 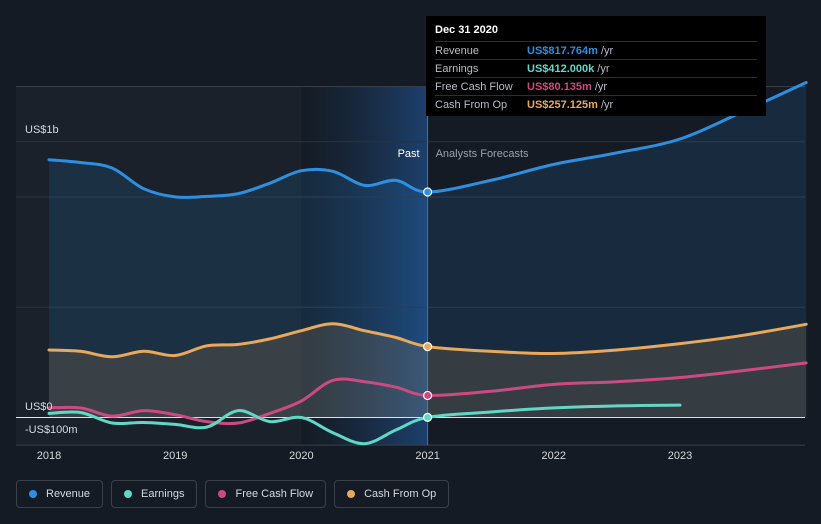 I want to click on y-axis-zero-label: US$0, so click(x=39, y=407).